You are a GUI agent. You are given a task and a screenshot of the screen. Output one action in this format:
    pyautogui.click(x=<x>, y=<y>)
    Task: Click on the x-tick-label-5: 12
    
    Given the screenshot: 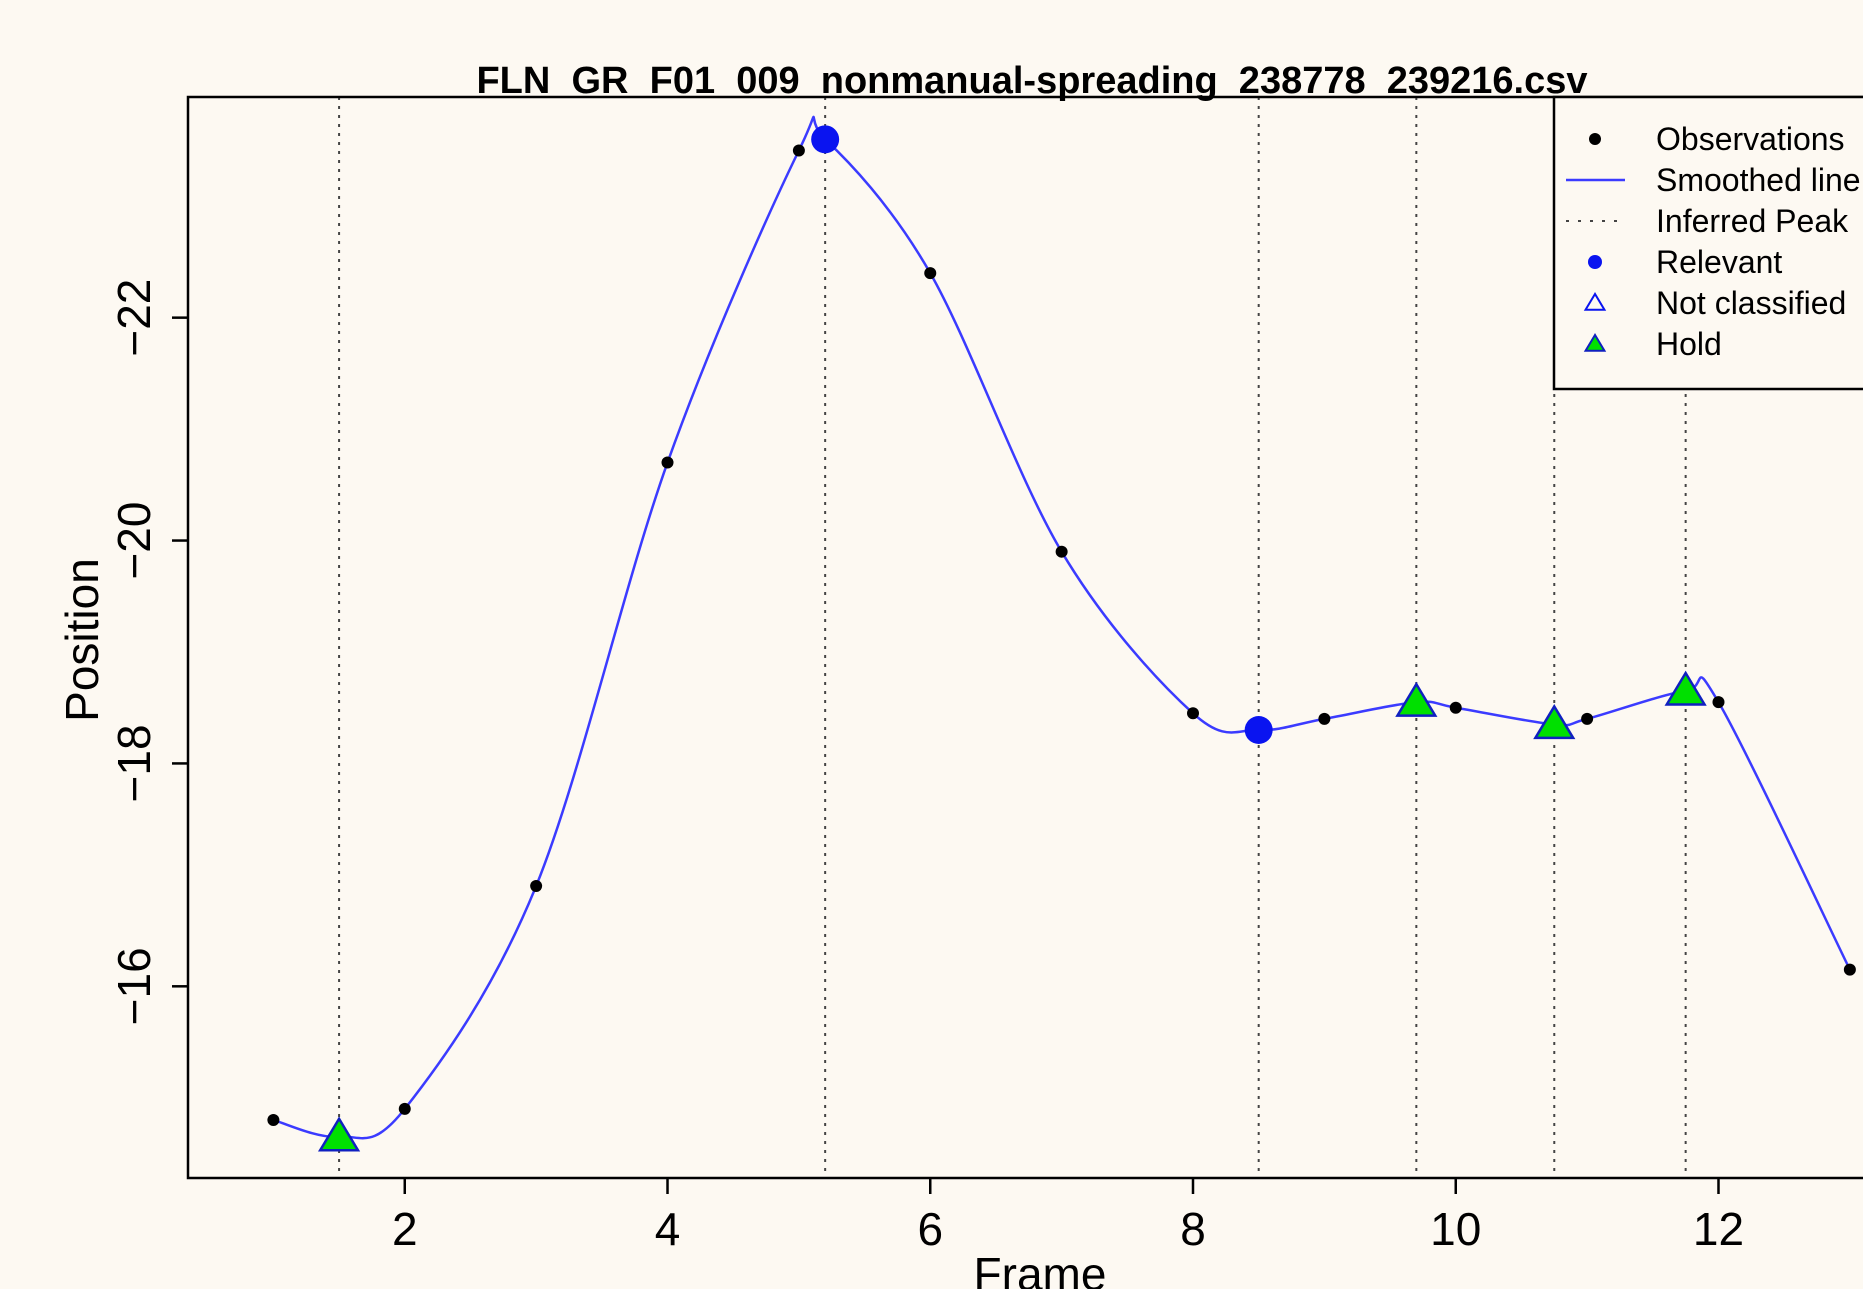 What is the action you would take?
    pyautogui.click(x=1718, y=1229)
    